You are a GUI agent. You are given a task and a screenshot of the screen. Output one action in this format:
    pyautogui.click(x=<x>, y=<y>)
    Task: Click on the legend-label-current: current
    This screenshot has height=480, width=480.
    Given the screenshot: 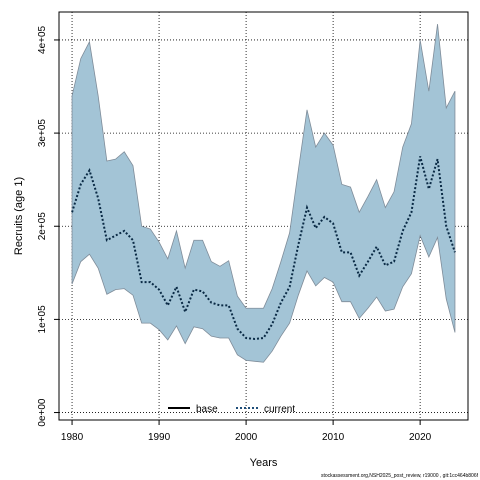 What is the action you would take?
    pyautogui.click(x=279, y=409)
    